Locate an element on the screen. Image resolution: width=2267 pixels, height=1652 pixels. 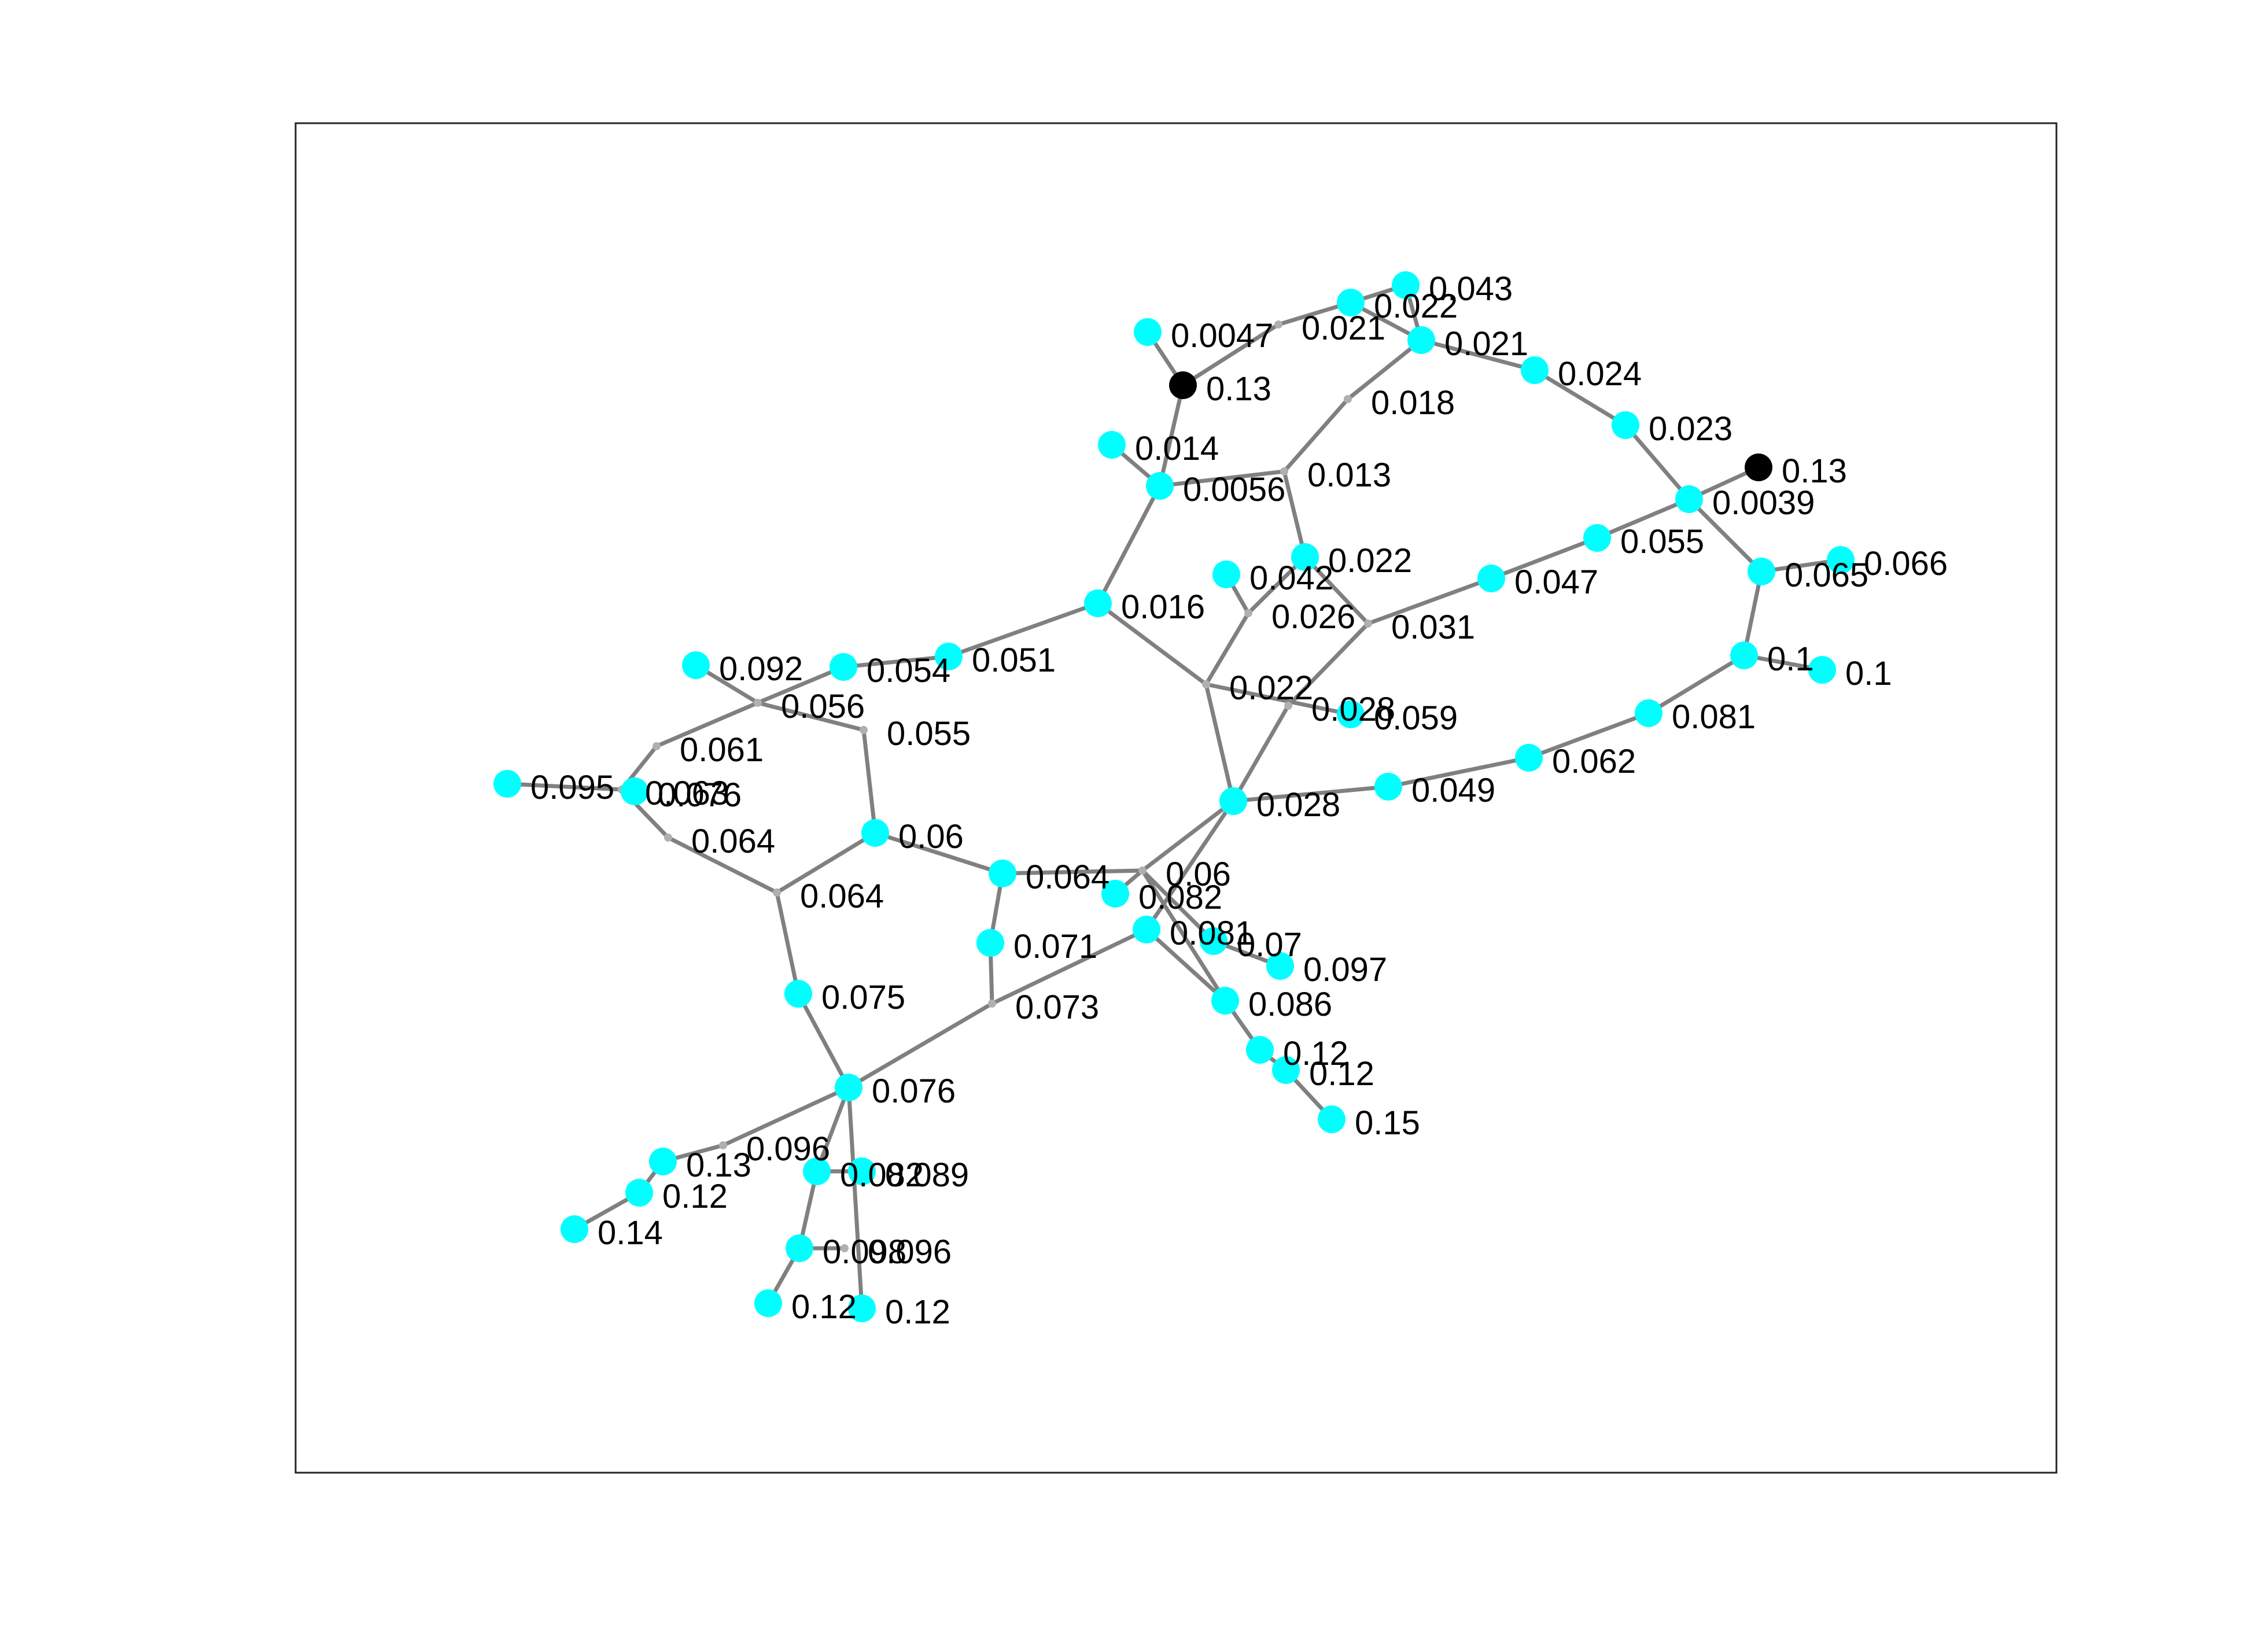
node-label: 0.064 is located at coordinates (842, 896).